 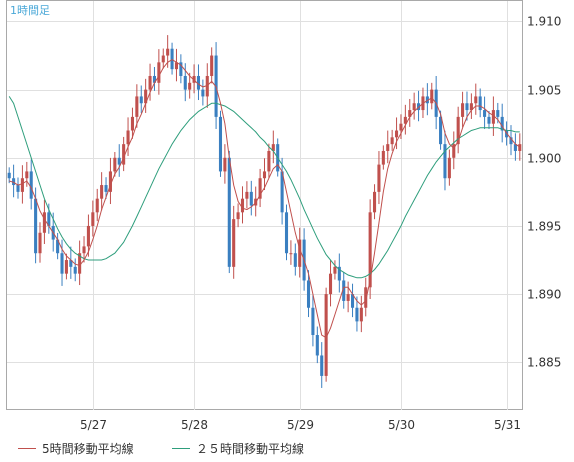 I want to click on x-axis-tick-labels: 5/27 5/28 5/29 5/30 5/31, so click(x=300, y=425).